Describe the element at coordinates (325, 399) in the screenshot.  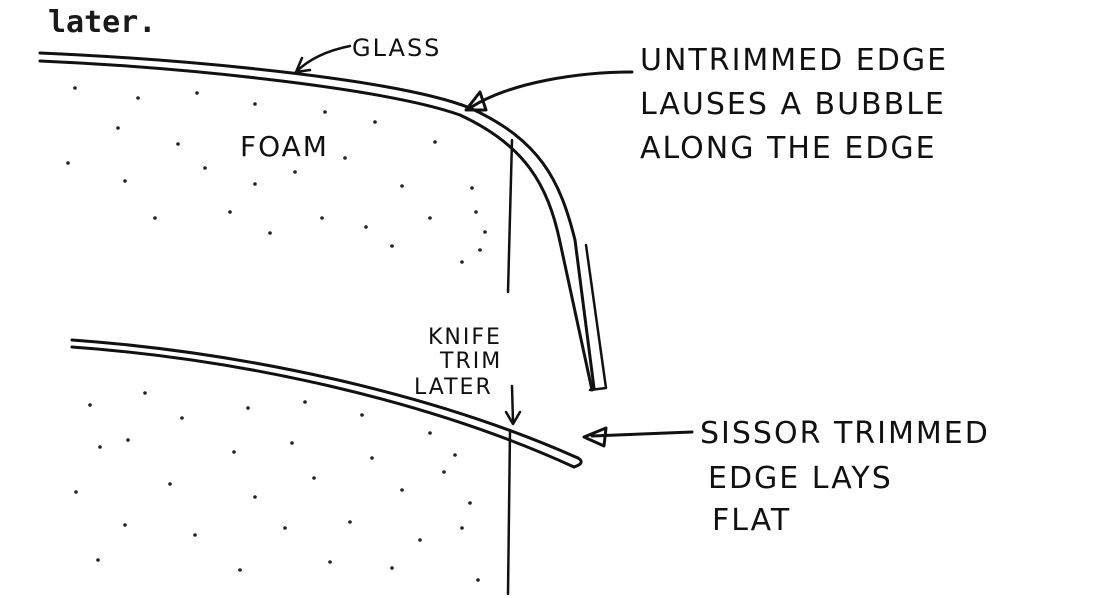
I see `lower-glass-outer` at that location.